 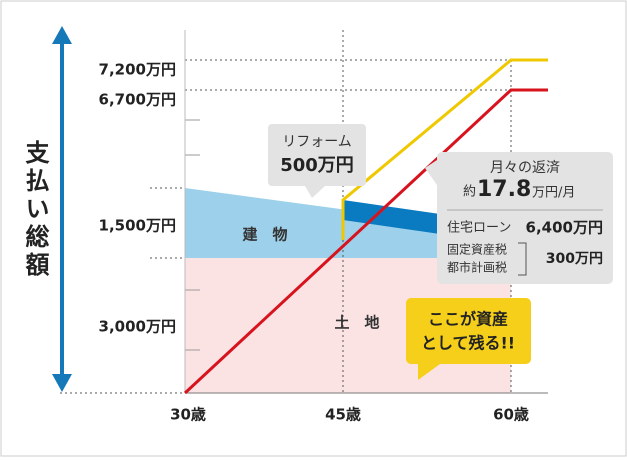 What do you see at coordinates (317, 165) in the screenshot?
I see `callout-text: 500万円` at bounding box center [317, 165].